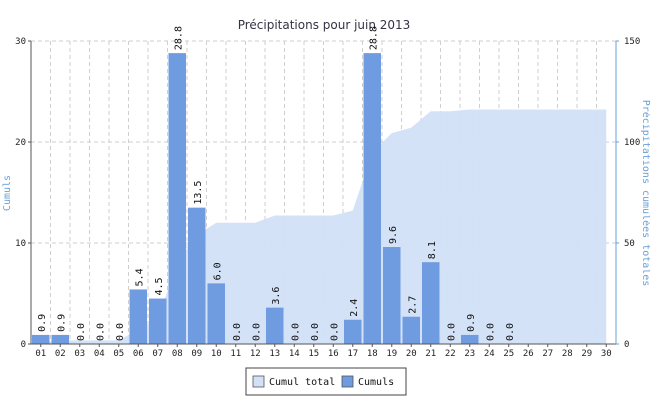 The height and width of the screenshot is (400, 650). Describe the element at coordinates (256, 332) in the screenshot. I see `data-label-12: 0.0` at that location.